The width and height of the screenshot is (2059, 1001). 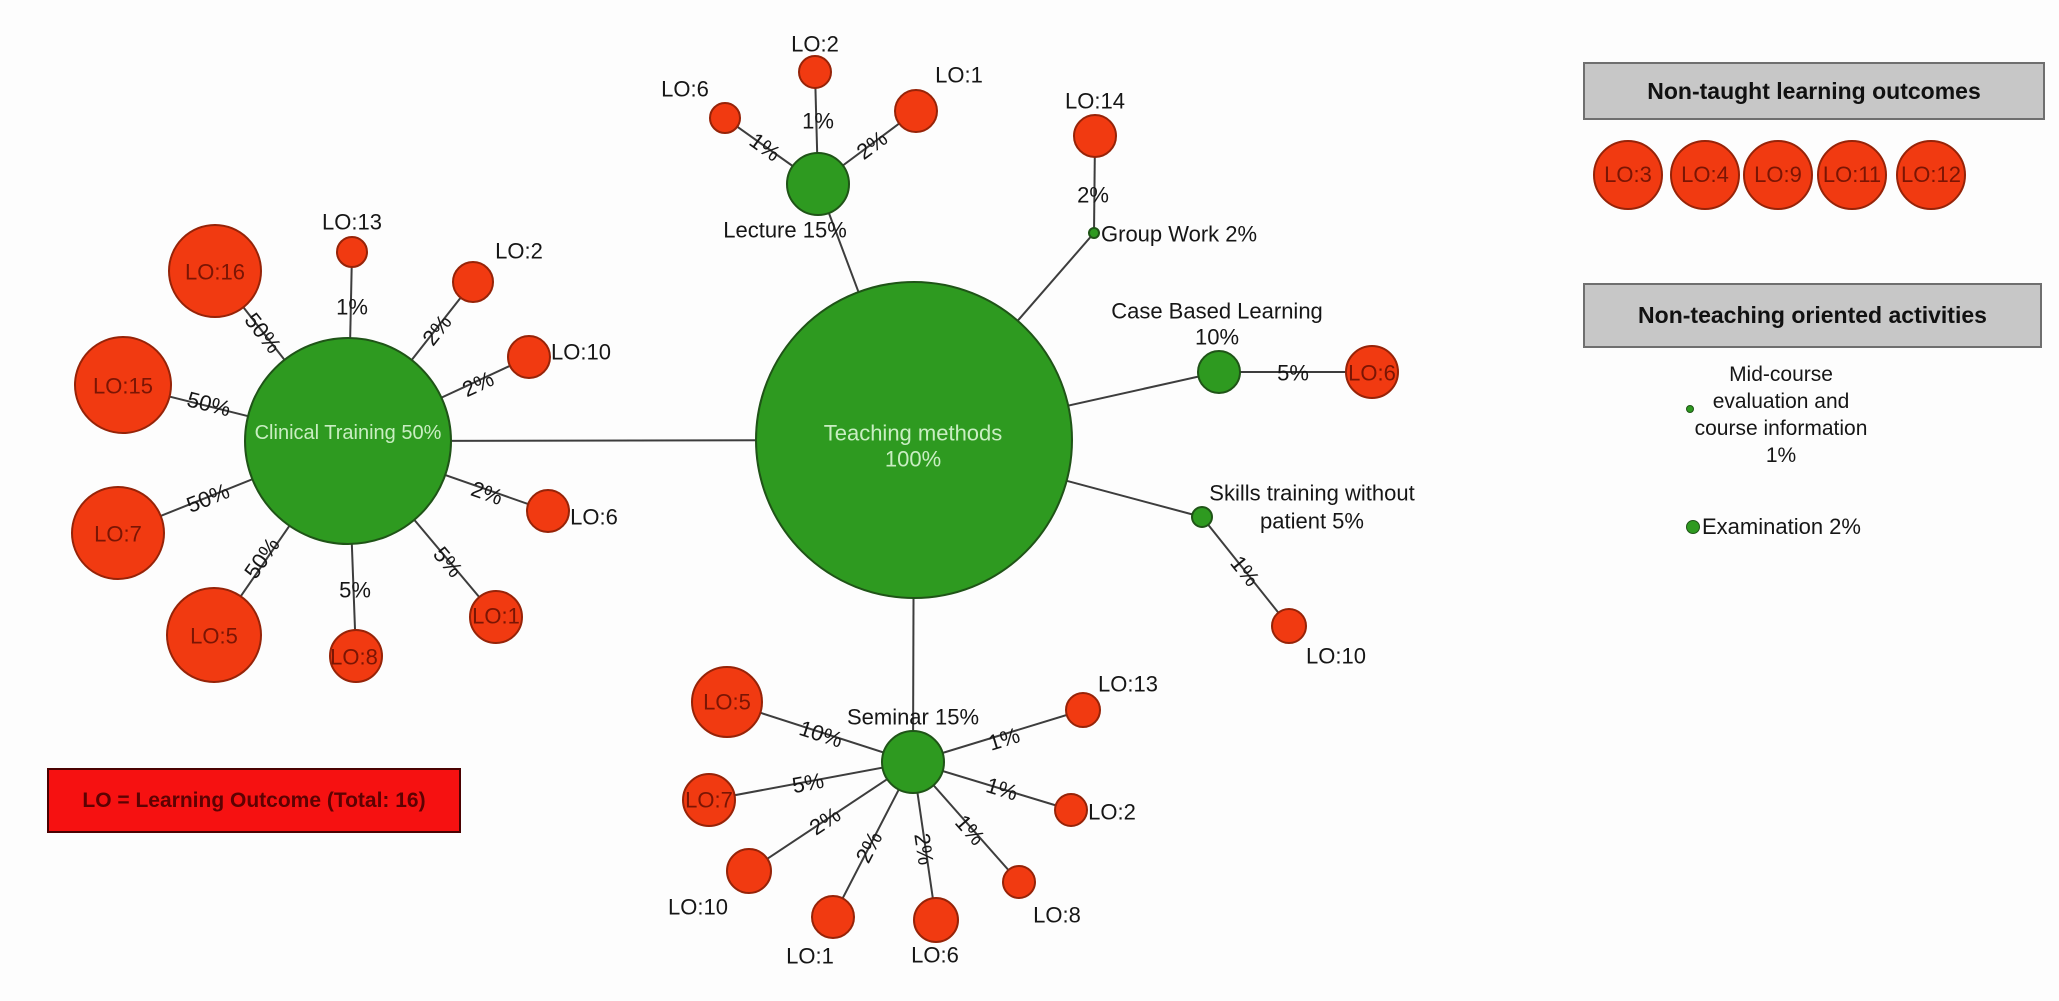 I want to click on legend-lo12: LO:12, so click(x=1931, y=175).